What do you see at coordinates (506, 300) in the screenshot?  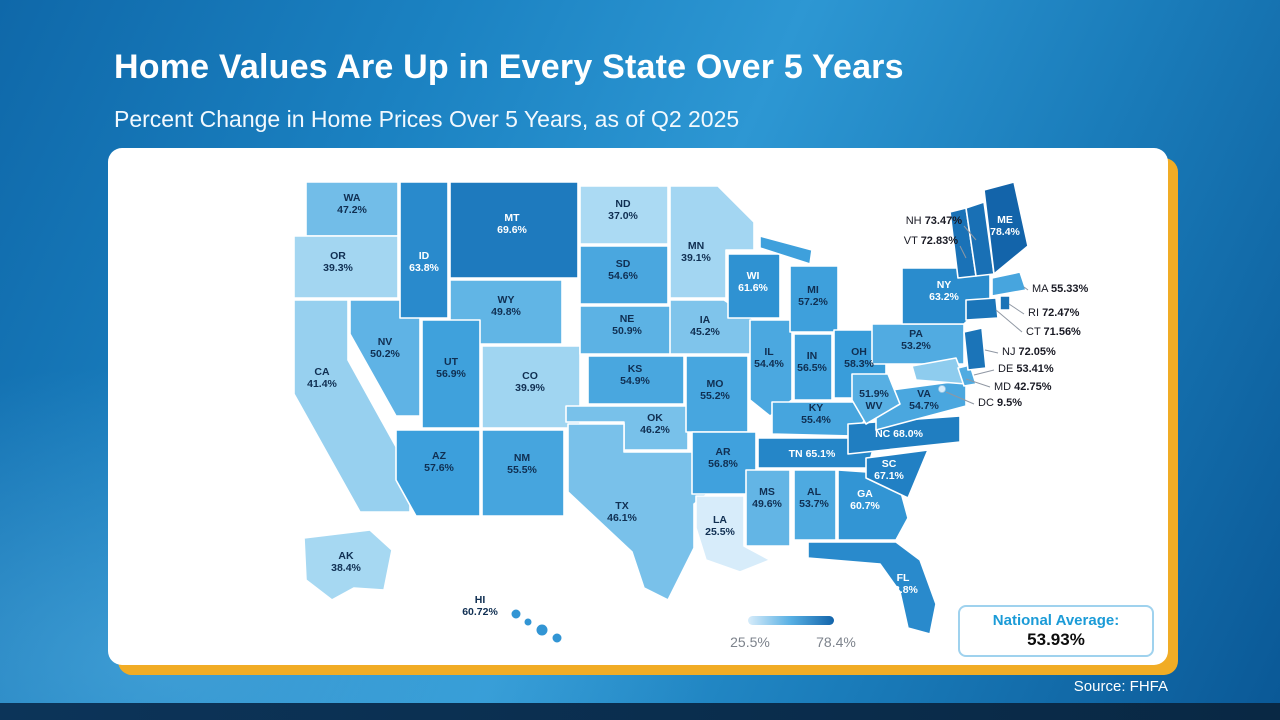 I see `state-code-WY: WY` at bounding box center [506, 300].